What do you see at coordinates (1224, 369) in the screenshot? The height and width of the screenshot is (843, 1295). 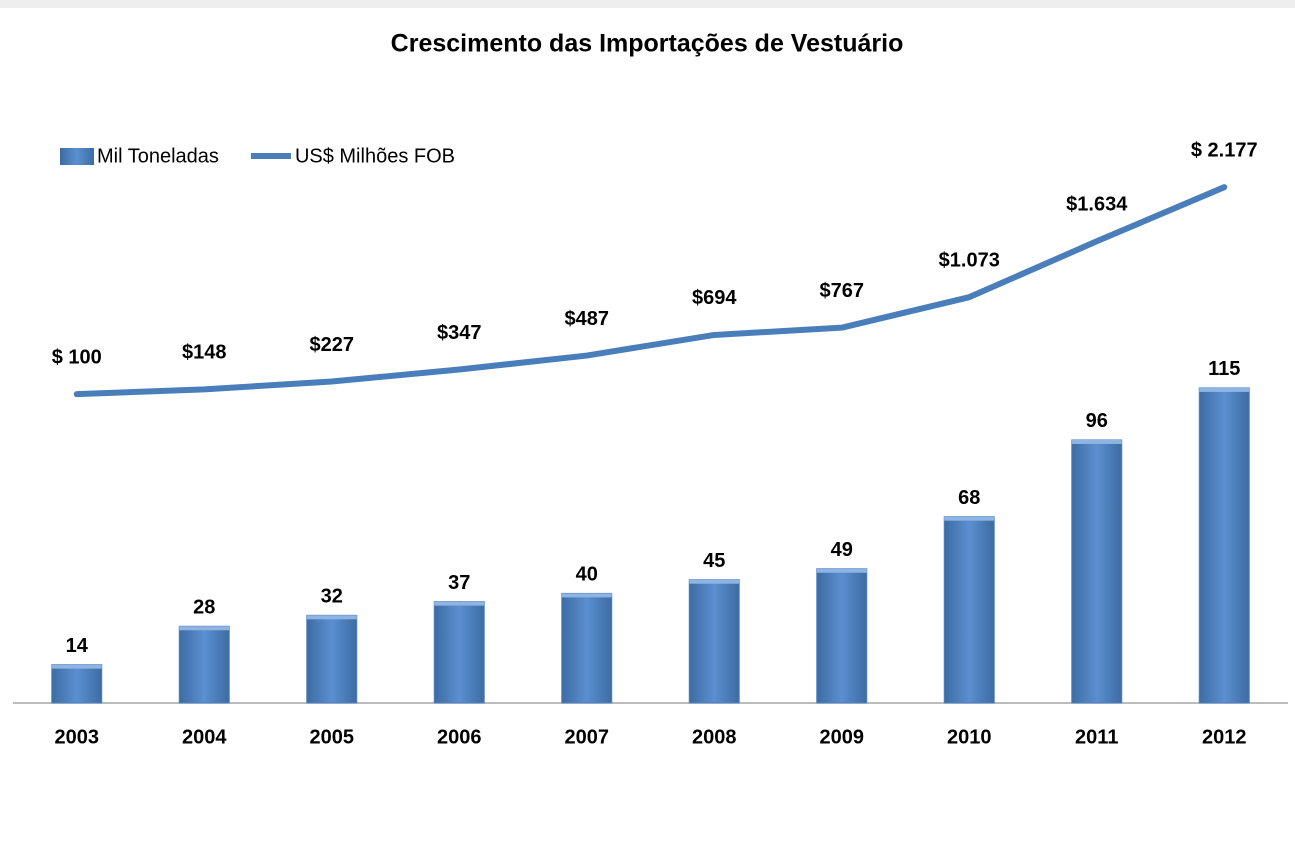 I see `data-label: 115` at bounding box center [1224, 369].